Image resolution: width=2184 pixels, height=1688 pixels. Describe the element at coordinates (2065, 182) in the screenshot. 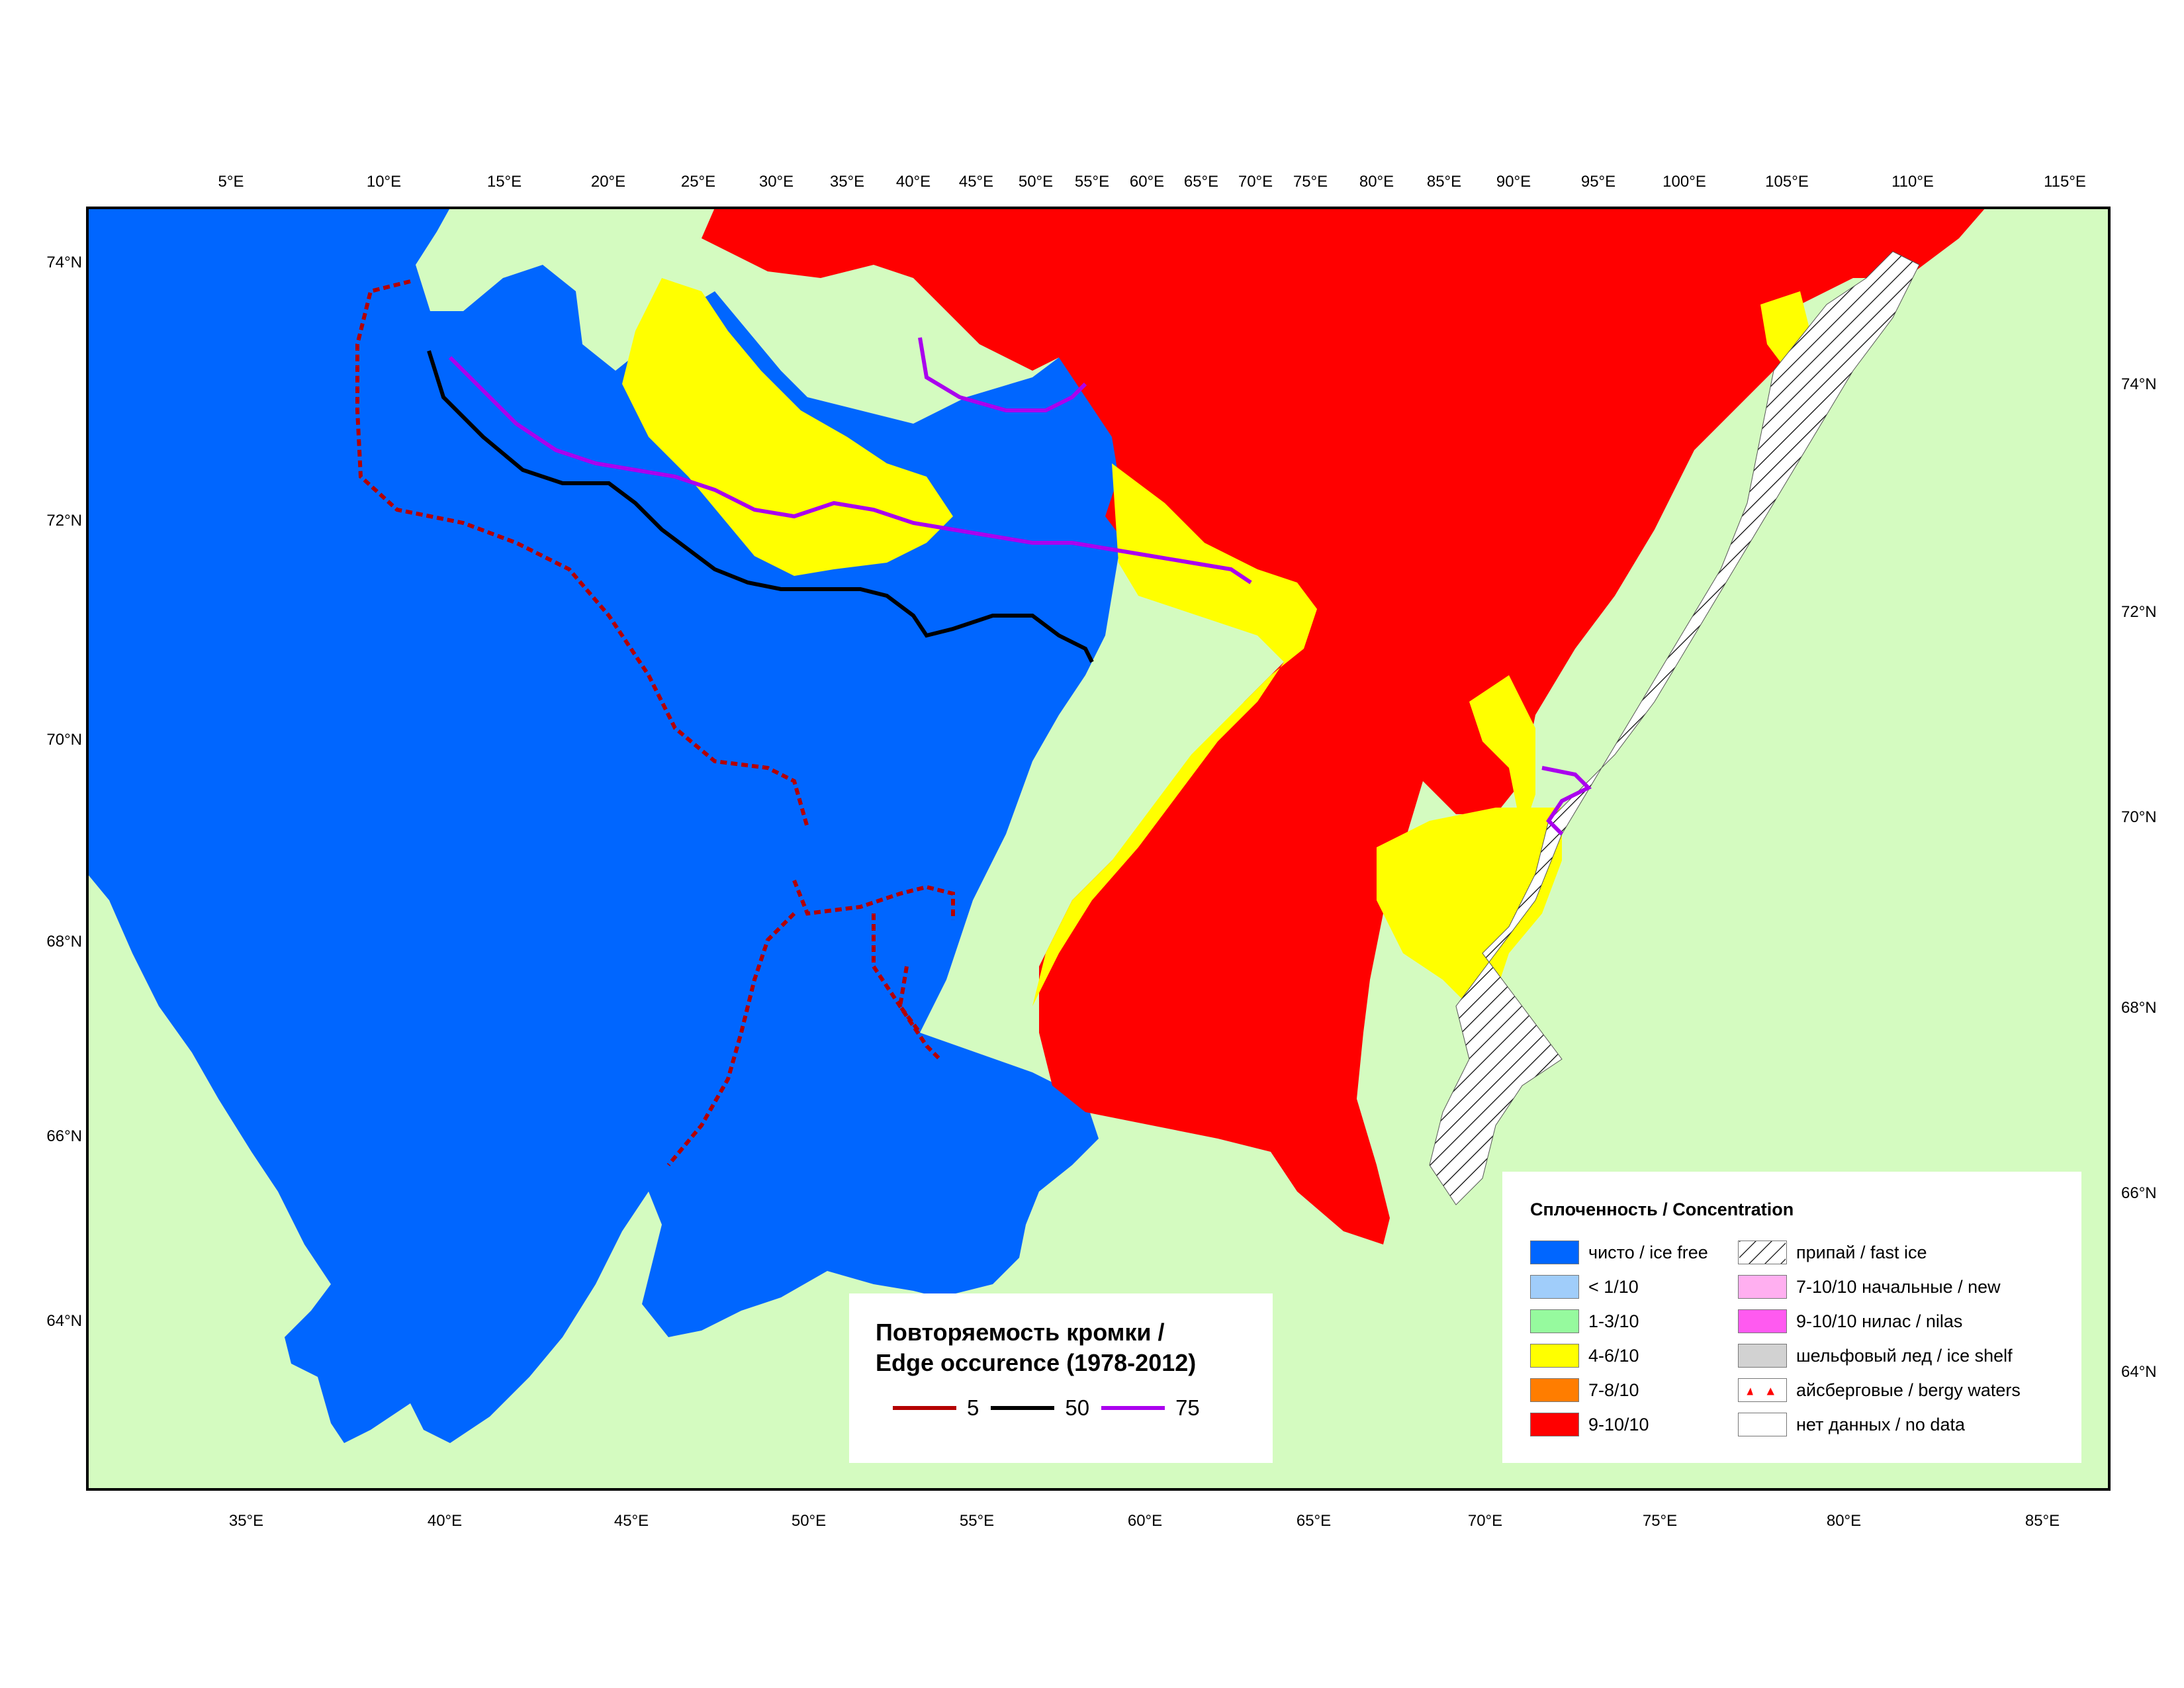

I see `longitude-tick-label: 115°E` at that location.